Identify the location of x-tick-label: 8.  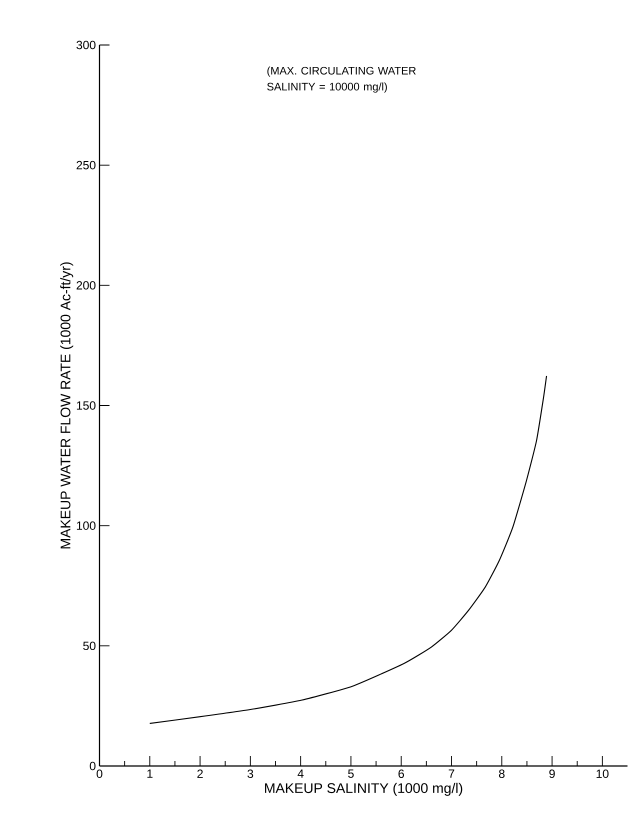
(501, 774).